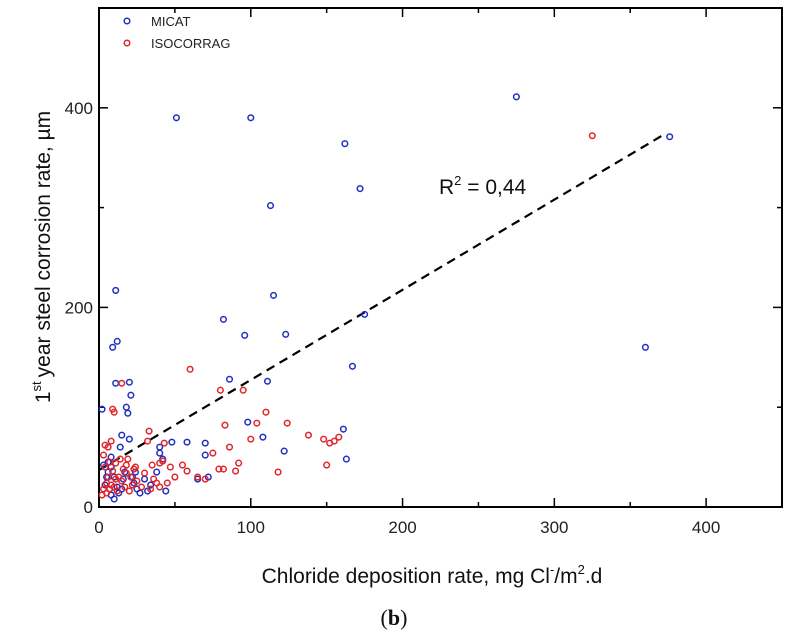 This screenshot has height=638, width=791. I want to click on caption-open: (, so click(384, 617).